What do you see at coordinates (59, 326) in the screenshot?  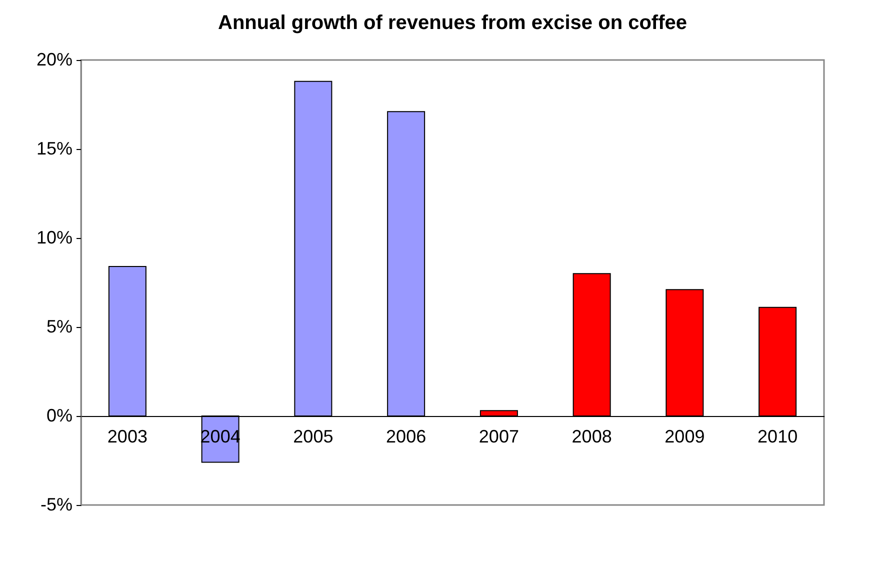 I see `y-tick-label: 5%` at bounding box center [59, 326].